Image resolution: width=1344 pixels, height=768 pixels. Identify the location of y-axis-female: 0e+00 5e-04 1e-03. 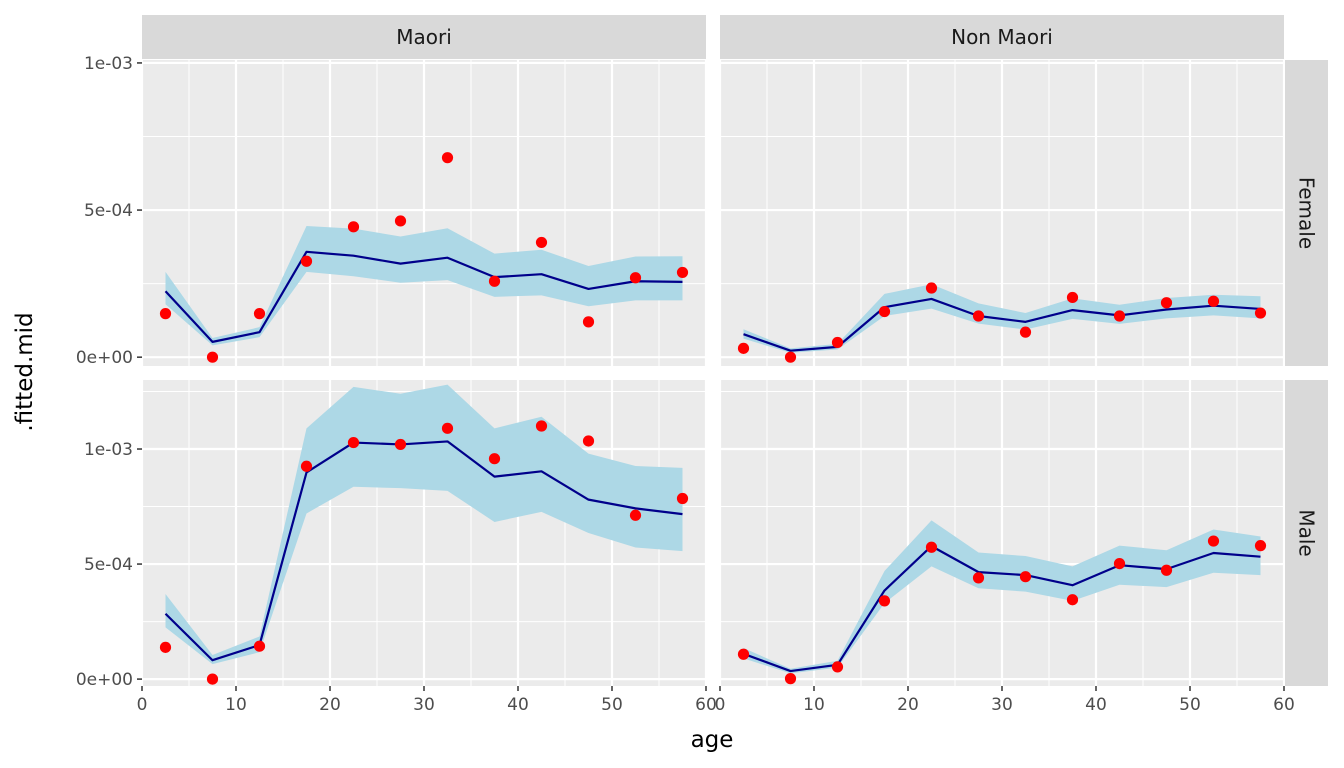
(109, 211).